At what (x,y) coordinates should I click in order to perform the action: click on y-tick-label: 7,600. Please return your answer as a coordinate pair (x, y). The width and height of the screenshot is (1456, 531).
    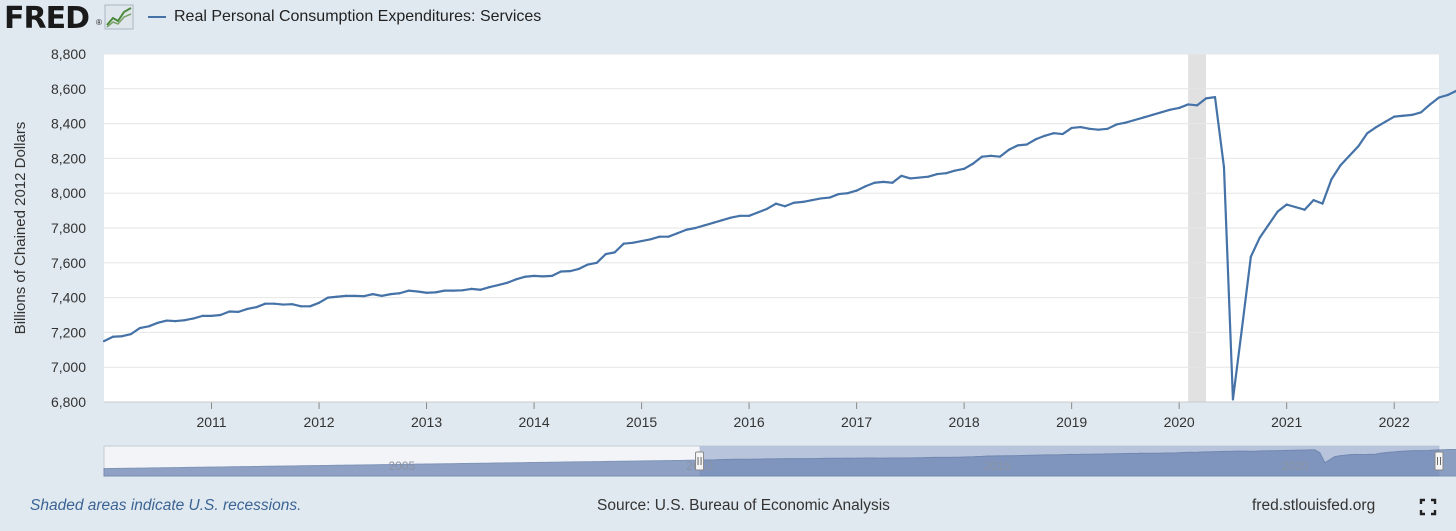
    Looking at the image, I should click on (68, 263).